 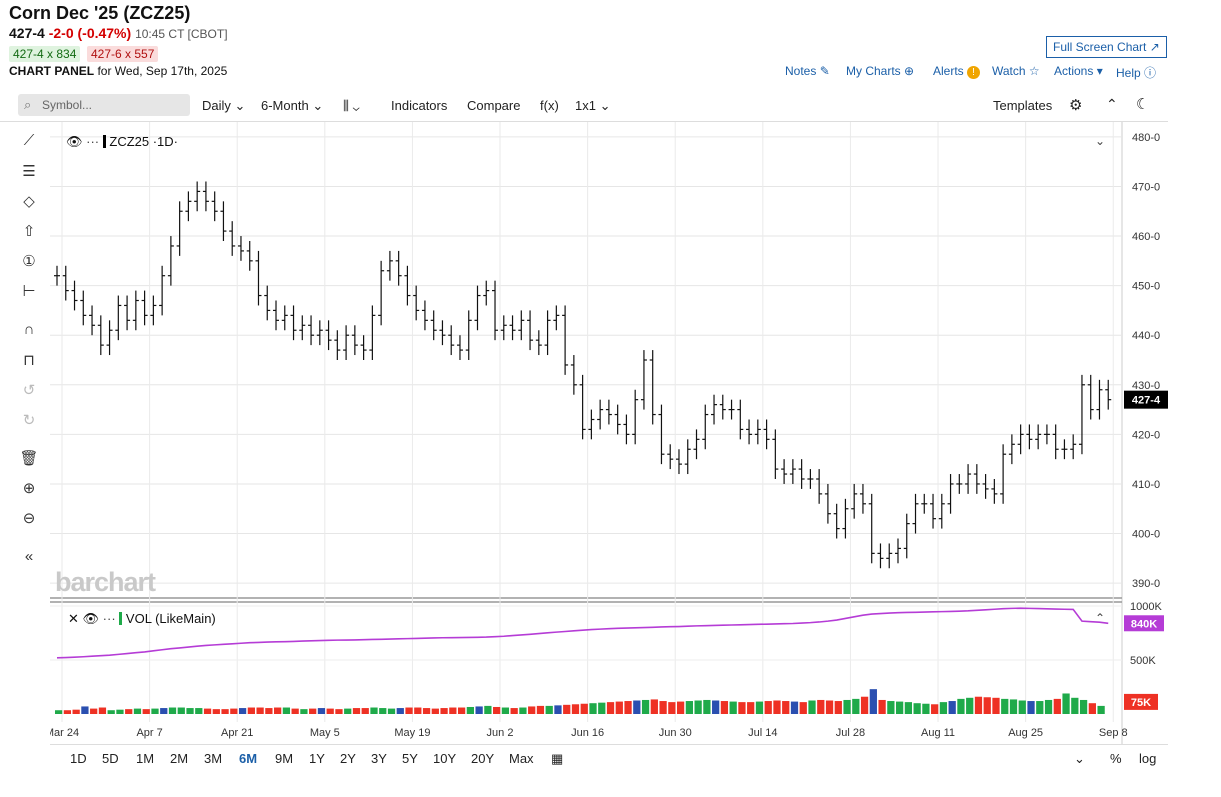 What do you see at coordinates (1100, 618) in the screenshot?
I see `volume-collapse-icon: ⌃` at bounding box center [1100, 618].